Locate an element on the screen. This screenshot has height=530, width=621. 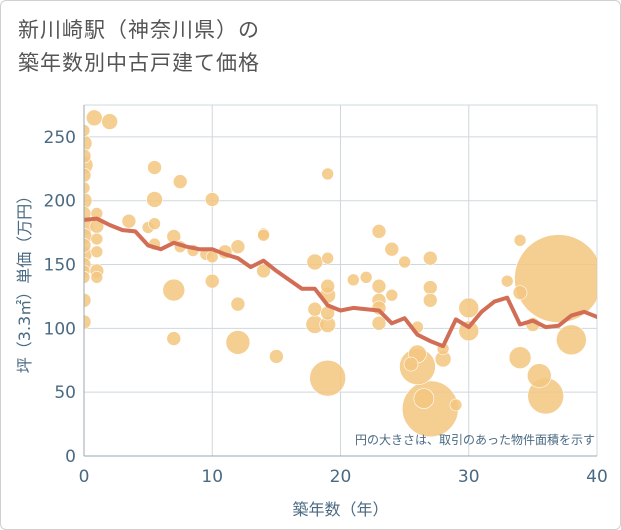
x-tick-label: 30 is located at coordinates (469, 477).